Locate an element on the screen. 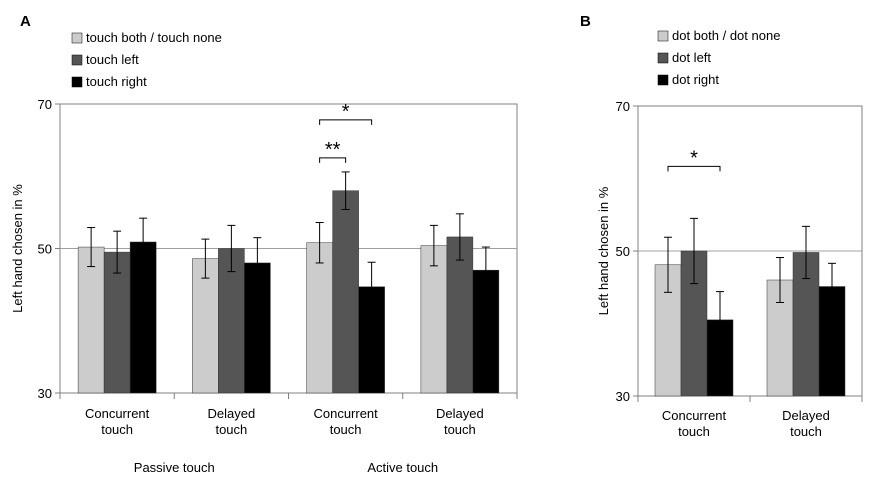 The height and width of the screenshot is (483, 892). legend-label: dot left is located at coordinates (691, 57).